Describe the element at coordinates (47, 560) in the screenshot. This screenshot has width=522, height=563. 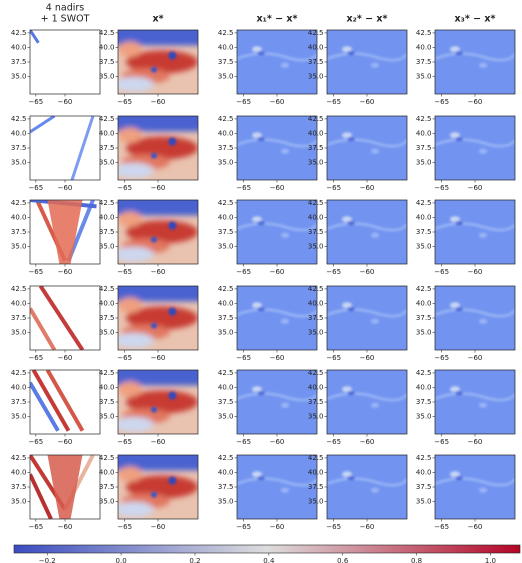
I see `colorbar-tick-label: −0.2` at that location.